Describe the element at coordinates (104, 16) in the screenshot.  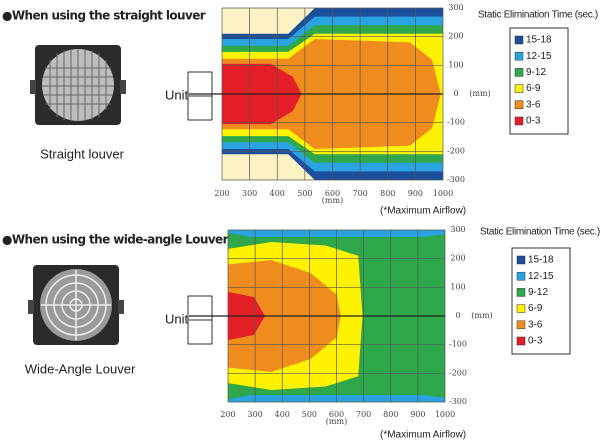
I see `panel-heading: ●When using the straight louver` at that location.